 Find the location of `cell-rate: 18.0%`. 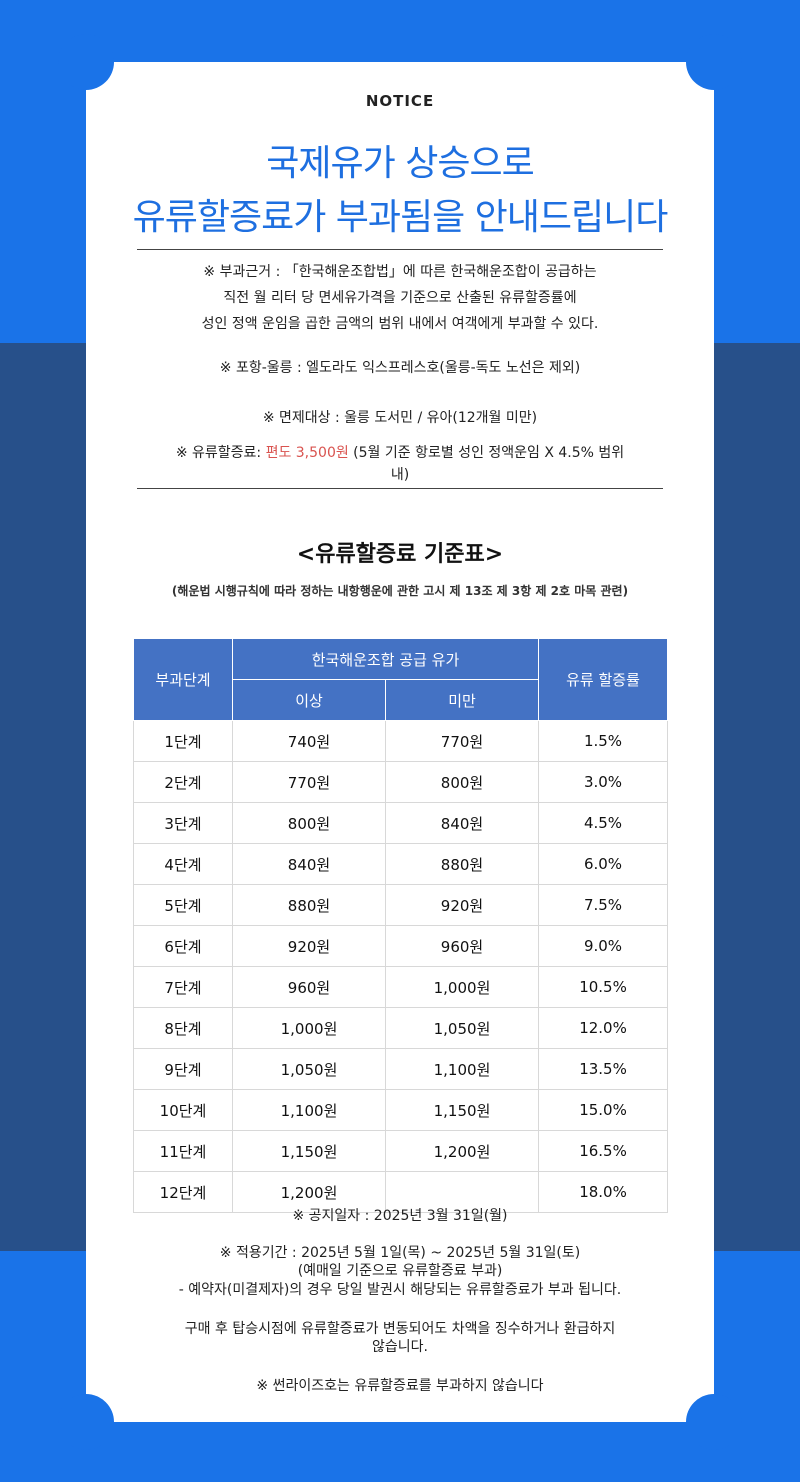

cell-rate: 18.0% is located at coordinates (603, 1192).